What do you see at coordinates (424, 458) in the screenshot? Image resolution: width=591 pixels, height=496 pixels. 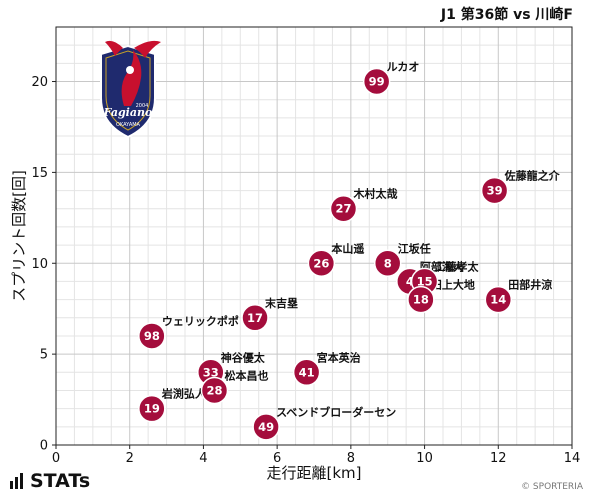 I see `x-tick-label: 10` at bounding box center [424, 458].